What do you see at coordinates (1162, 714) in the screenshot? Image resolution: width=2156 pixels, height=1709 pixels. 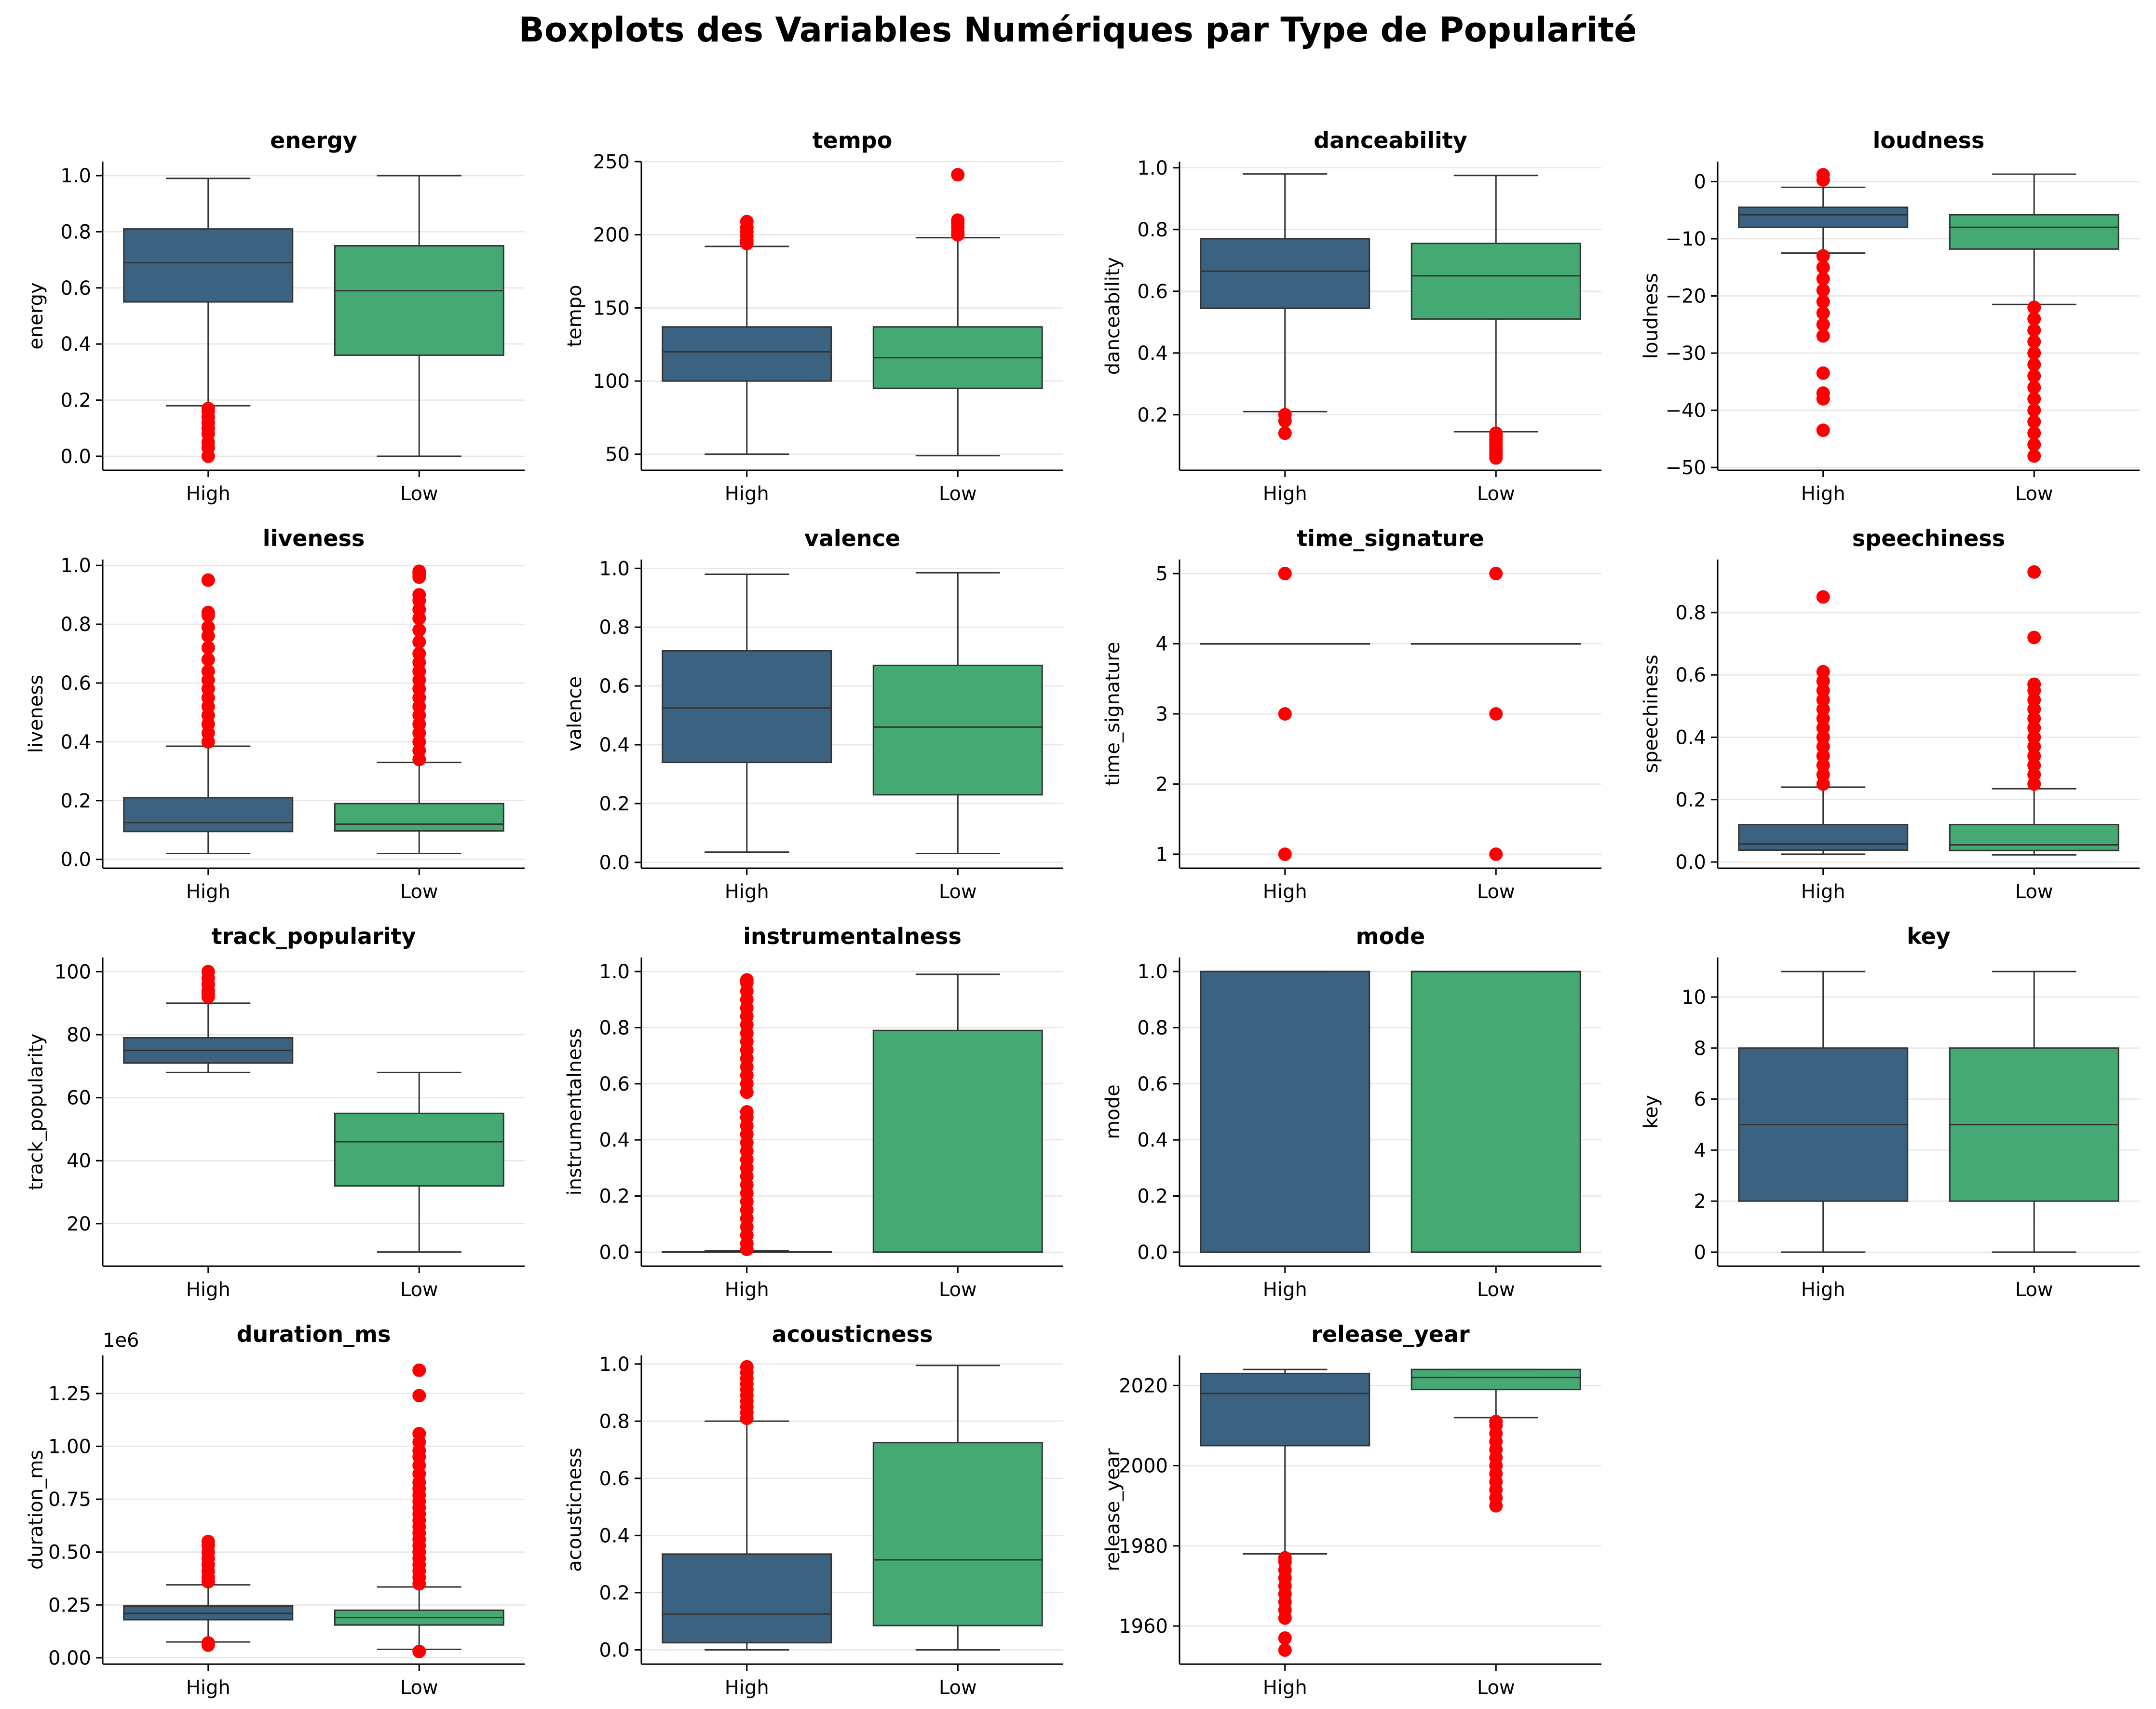 I see `y-tick-label: 3` at bounding box center [1162, 714].